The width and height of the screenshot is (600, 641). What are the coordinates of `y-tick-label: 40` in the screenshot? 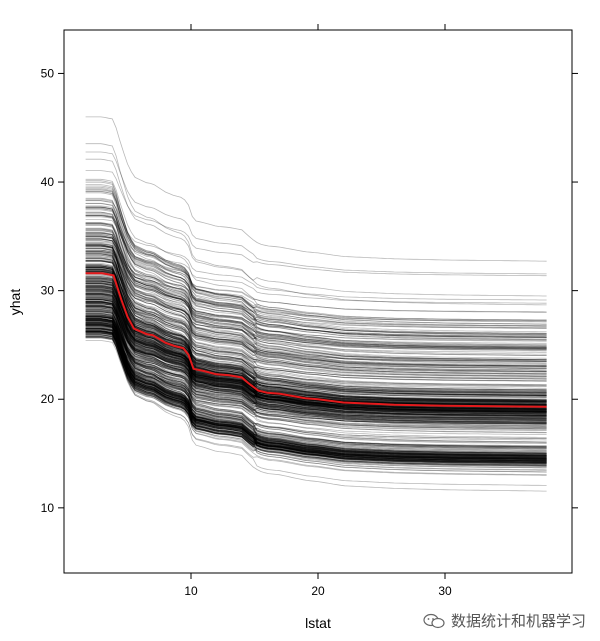 It's located at (48, 182).